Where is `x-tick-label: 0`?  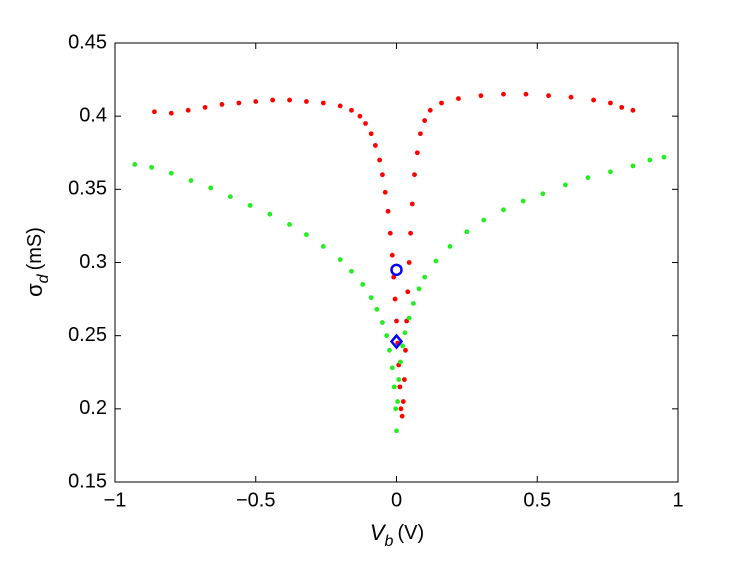
x-tick-label: 0 is located at coordinates (396, 500).